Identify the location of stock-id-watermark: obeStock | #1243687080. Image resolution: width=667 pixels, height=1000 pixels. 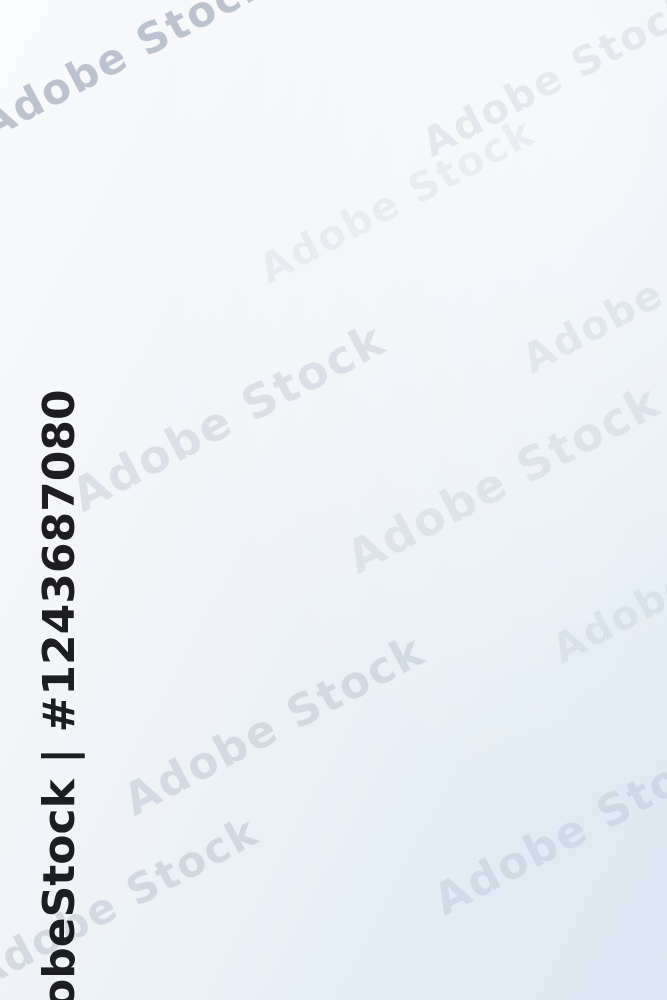
(59, 694).